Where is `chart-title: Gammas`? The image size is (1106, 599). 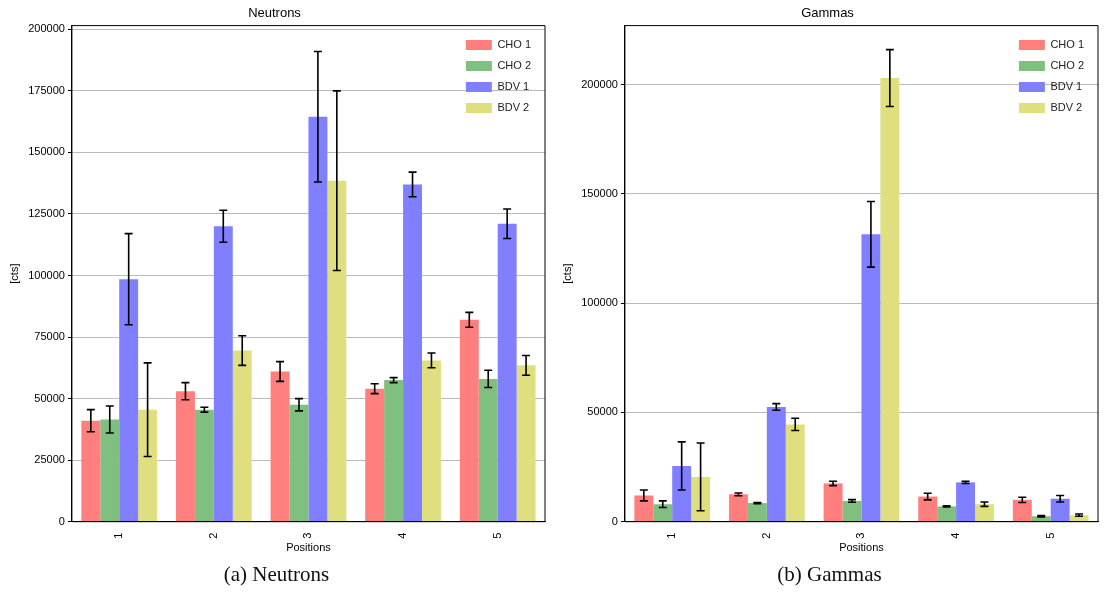 chart-title: Gammas is located at coordinates (828, 13).